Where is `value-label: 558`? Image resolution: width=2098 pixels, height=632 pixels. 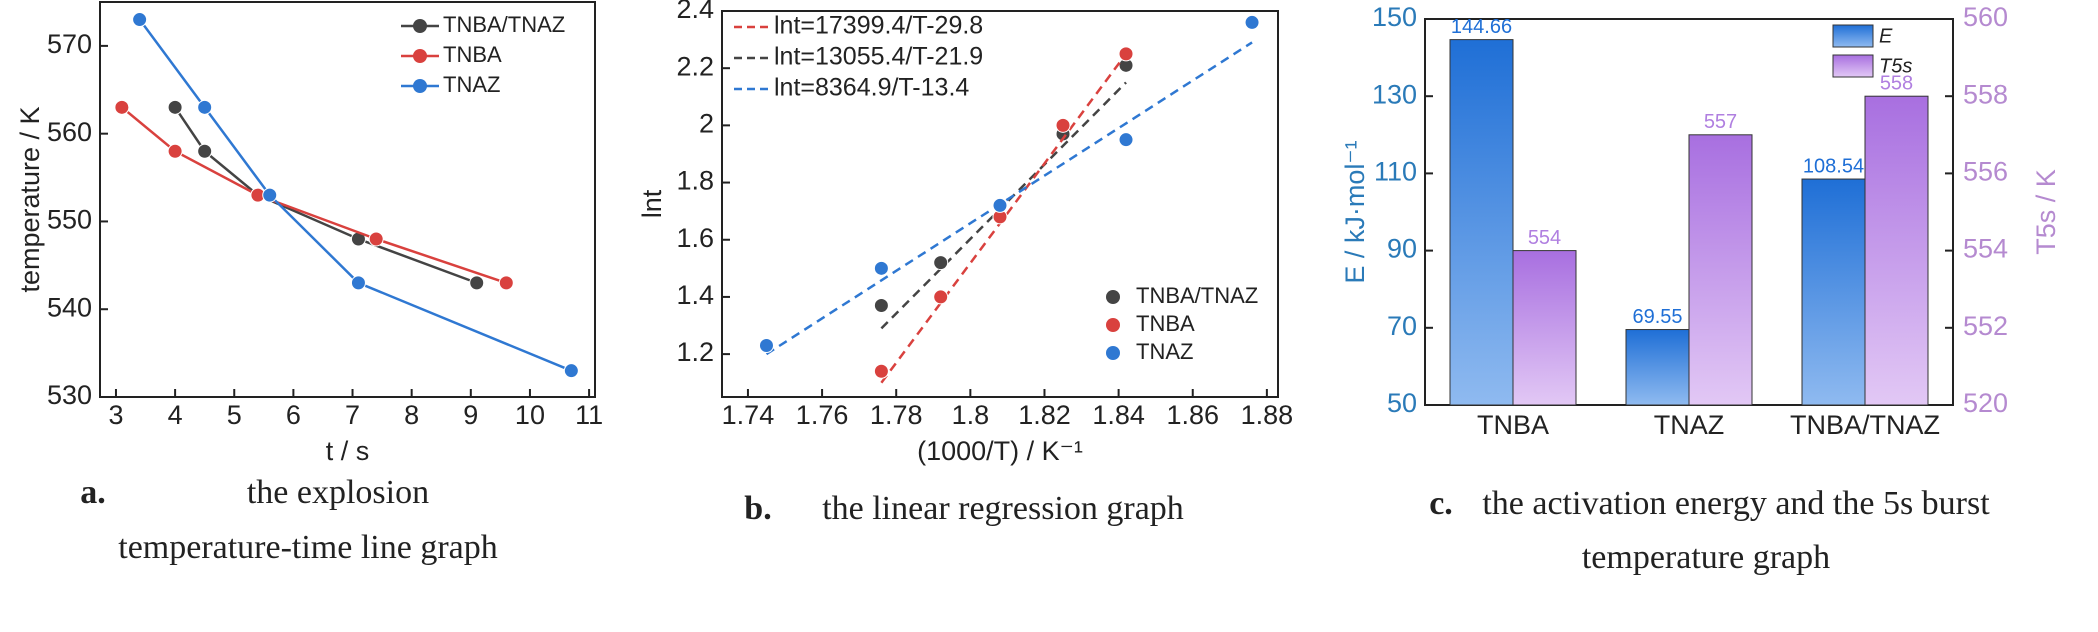 value-label: 558 is located at coordinates (1896, 83).